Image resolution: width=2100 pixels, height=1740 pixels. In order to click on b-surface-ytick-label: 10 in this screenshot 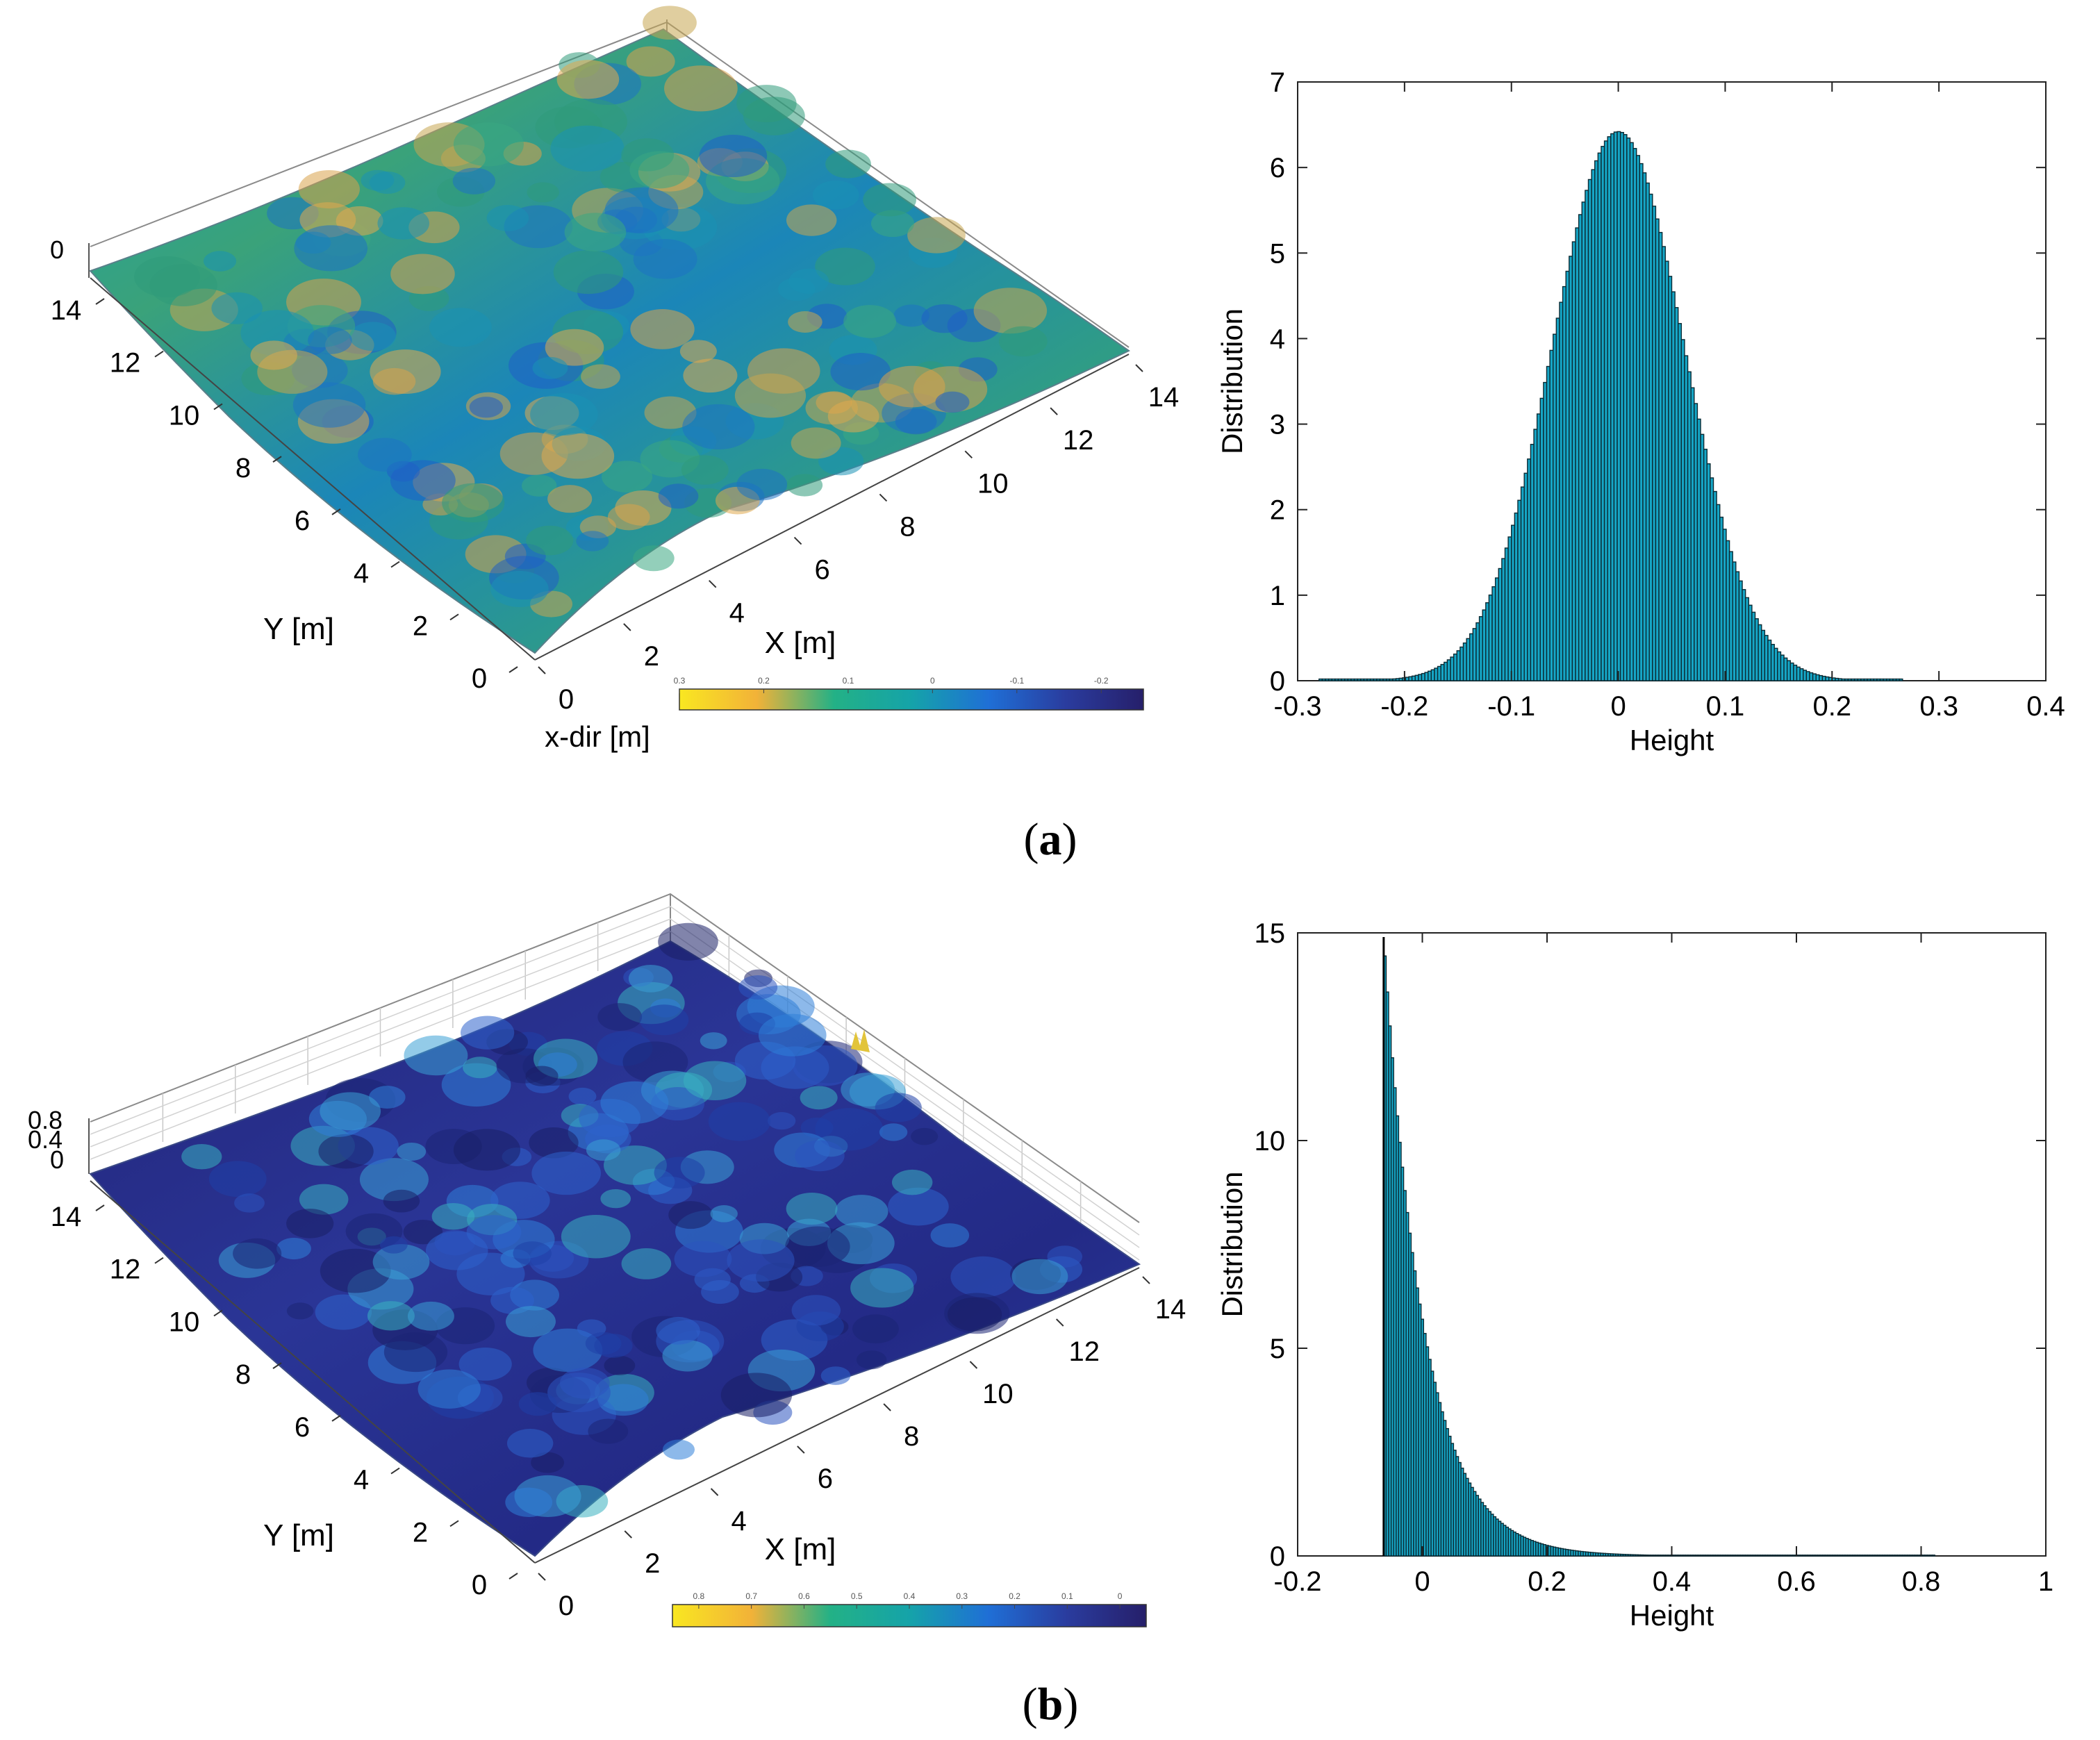, I will do `click(184, 1322)`.